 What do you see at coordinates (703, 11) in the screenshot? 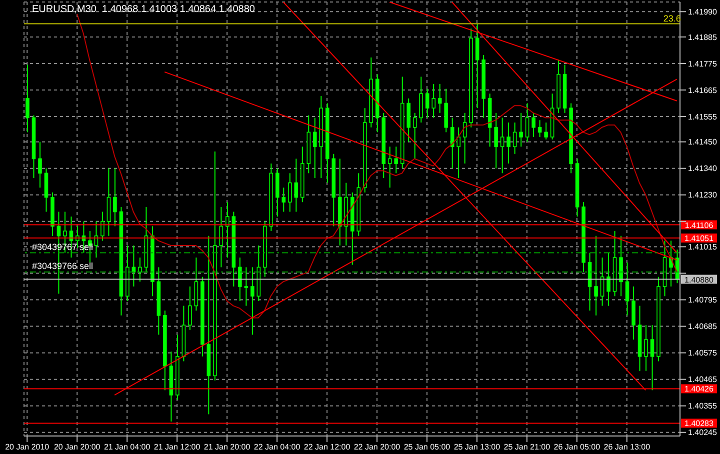
I see `y-tick-label: 1.41990` at bounding box center [703, 11].